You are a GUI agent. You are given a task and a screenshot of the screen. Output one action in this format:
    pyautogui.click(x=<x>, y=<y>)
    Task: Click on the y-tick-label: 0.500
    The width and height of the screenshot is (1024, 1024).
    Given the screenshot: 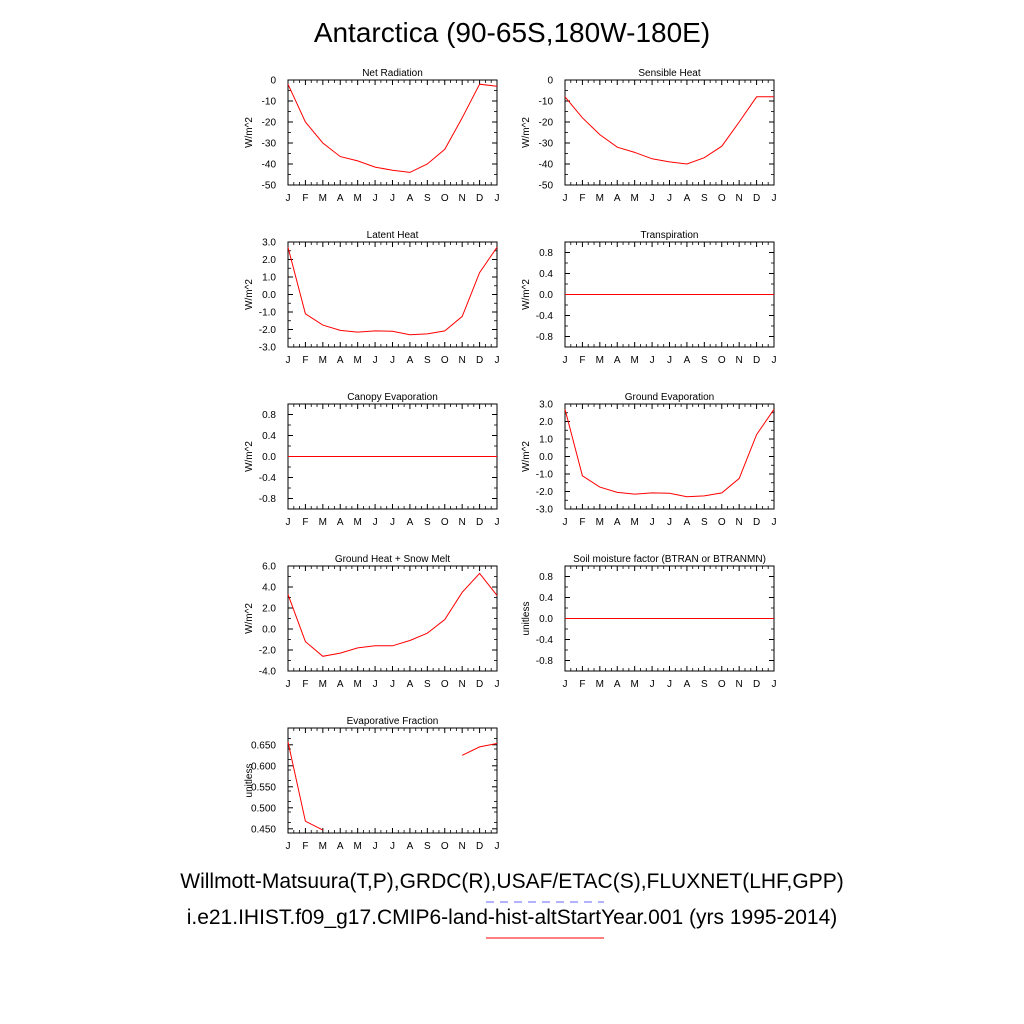 What is the action you would take?
    pyautogui.click(x=263, y=808)
    